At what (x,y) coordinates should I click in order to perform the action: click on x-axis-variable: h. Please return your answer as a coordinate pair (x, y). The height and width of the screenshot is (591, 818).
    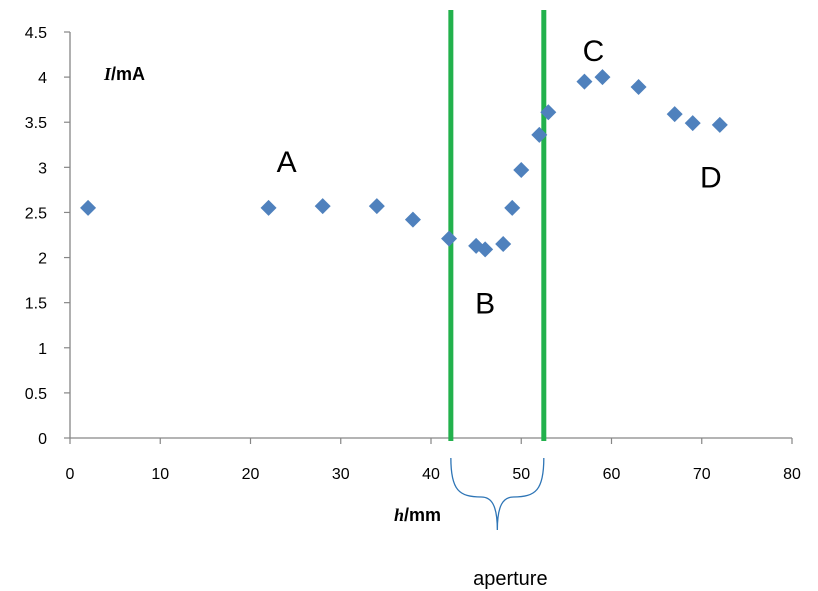
    Looking at the image, I should click on (399, 515).